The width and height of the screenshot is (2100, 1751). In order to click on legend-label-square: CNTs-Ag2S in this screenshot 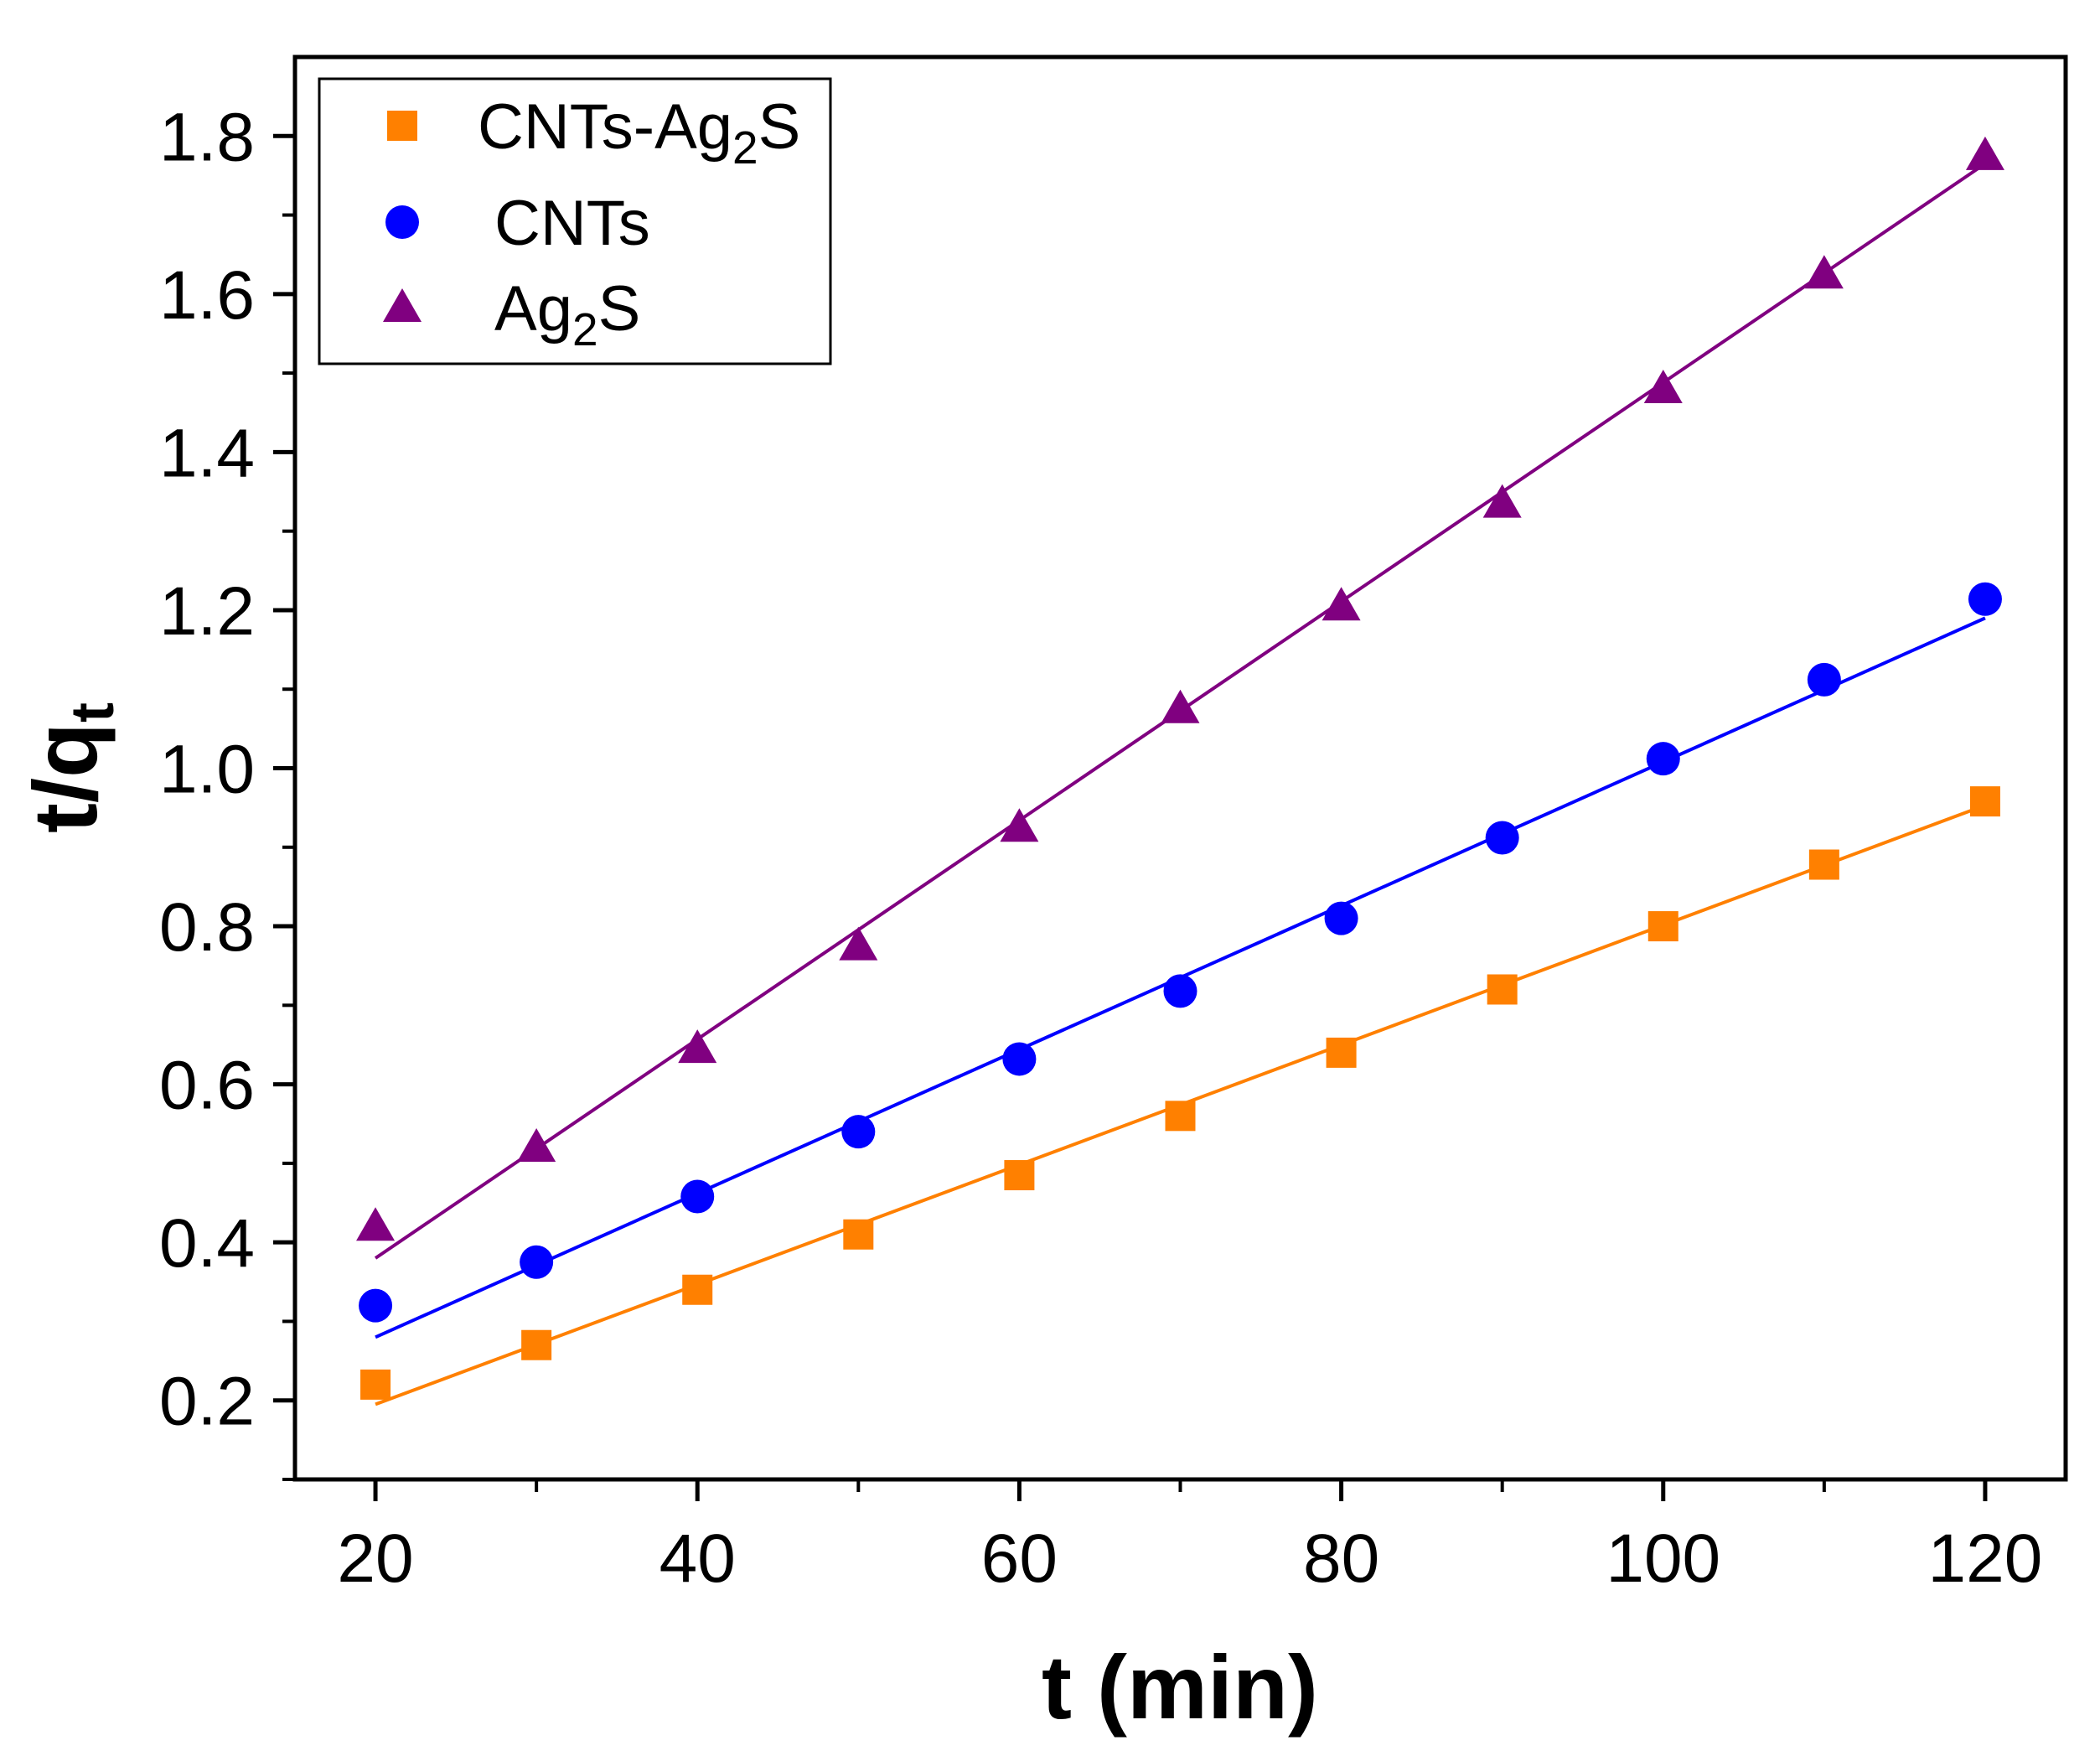, I will do `click(639, 132)`.